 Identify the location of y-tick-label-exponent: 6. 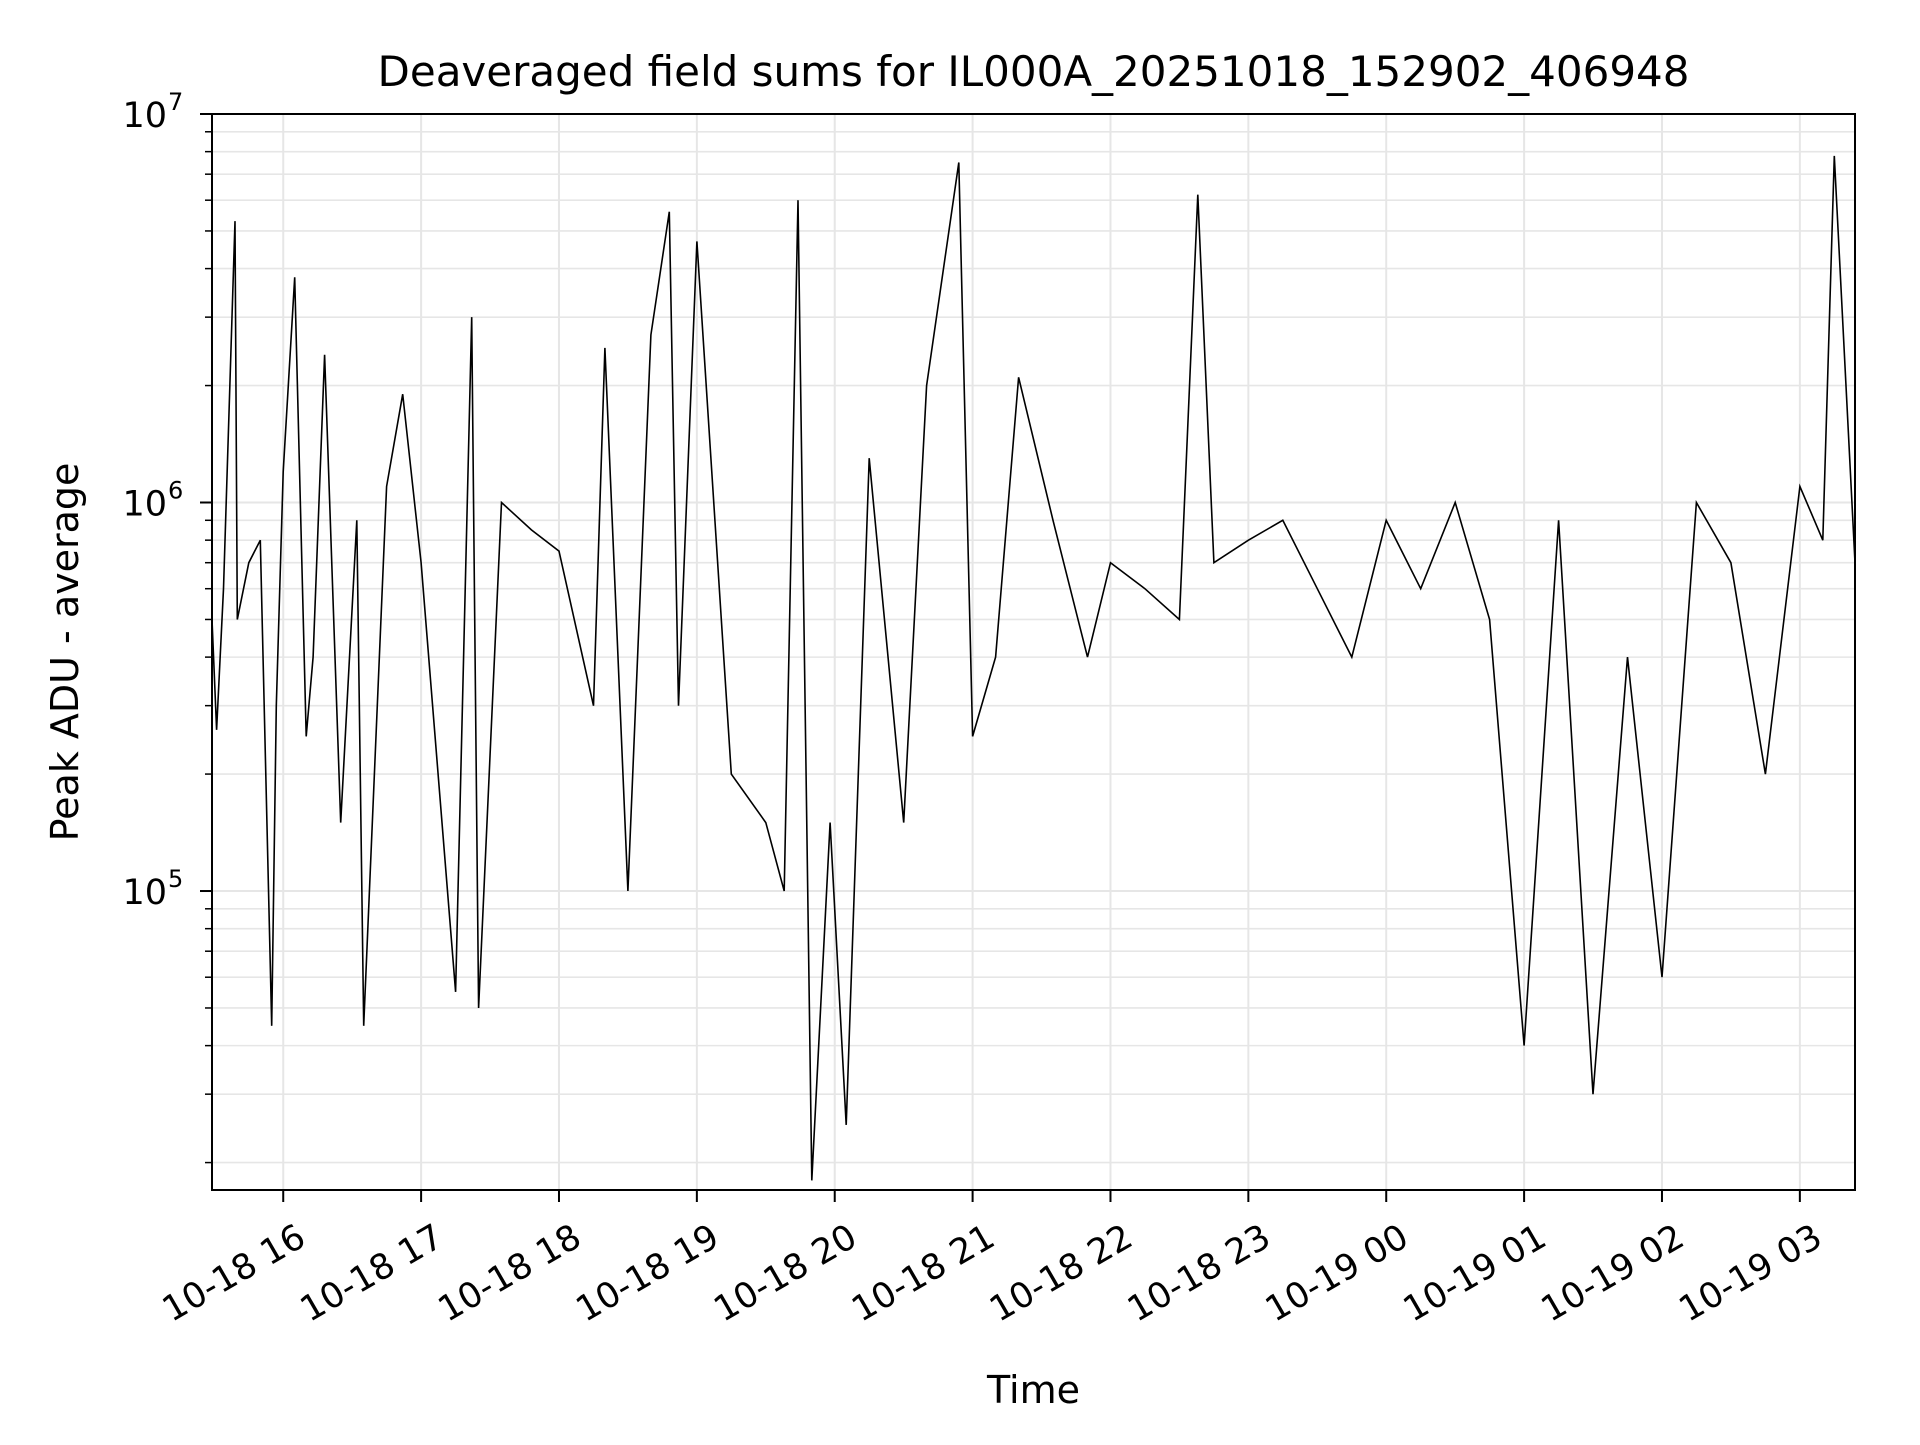
(175, 491).